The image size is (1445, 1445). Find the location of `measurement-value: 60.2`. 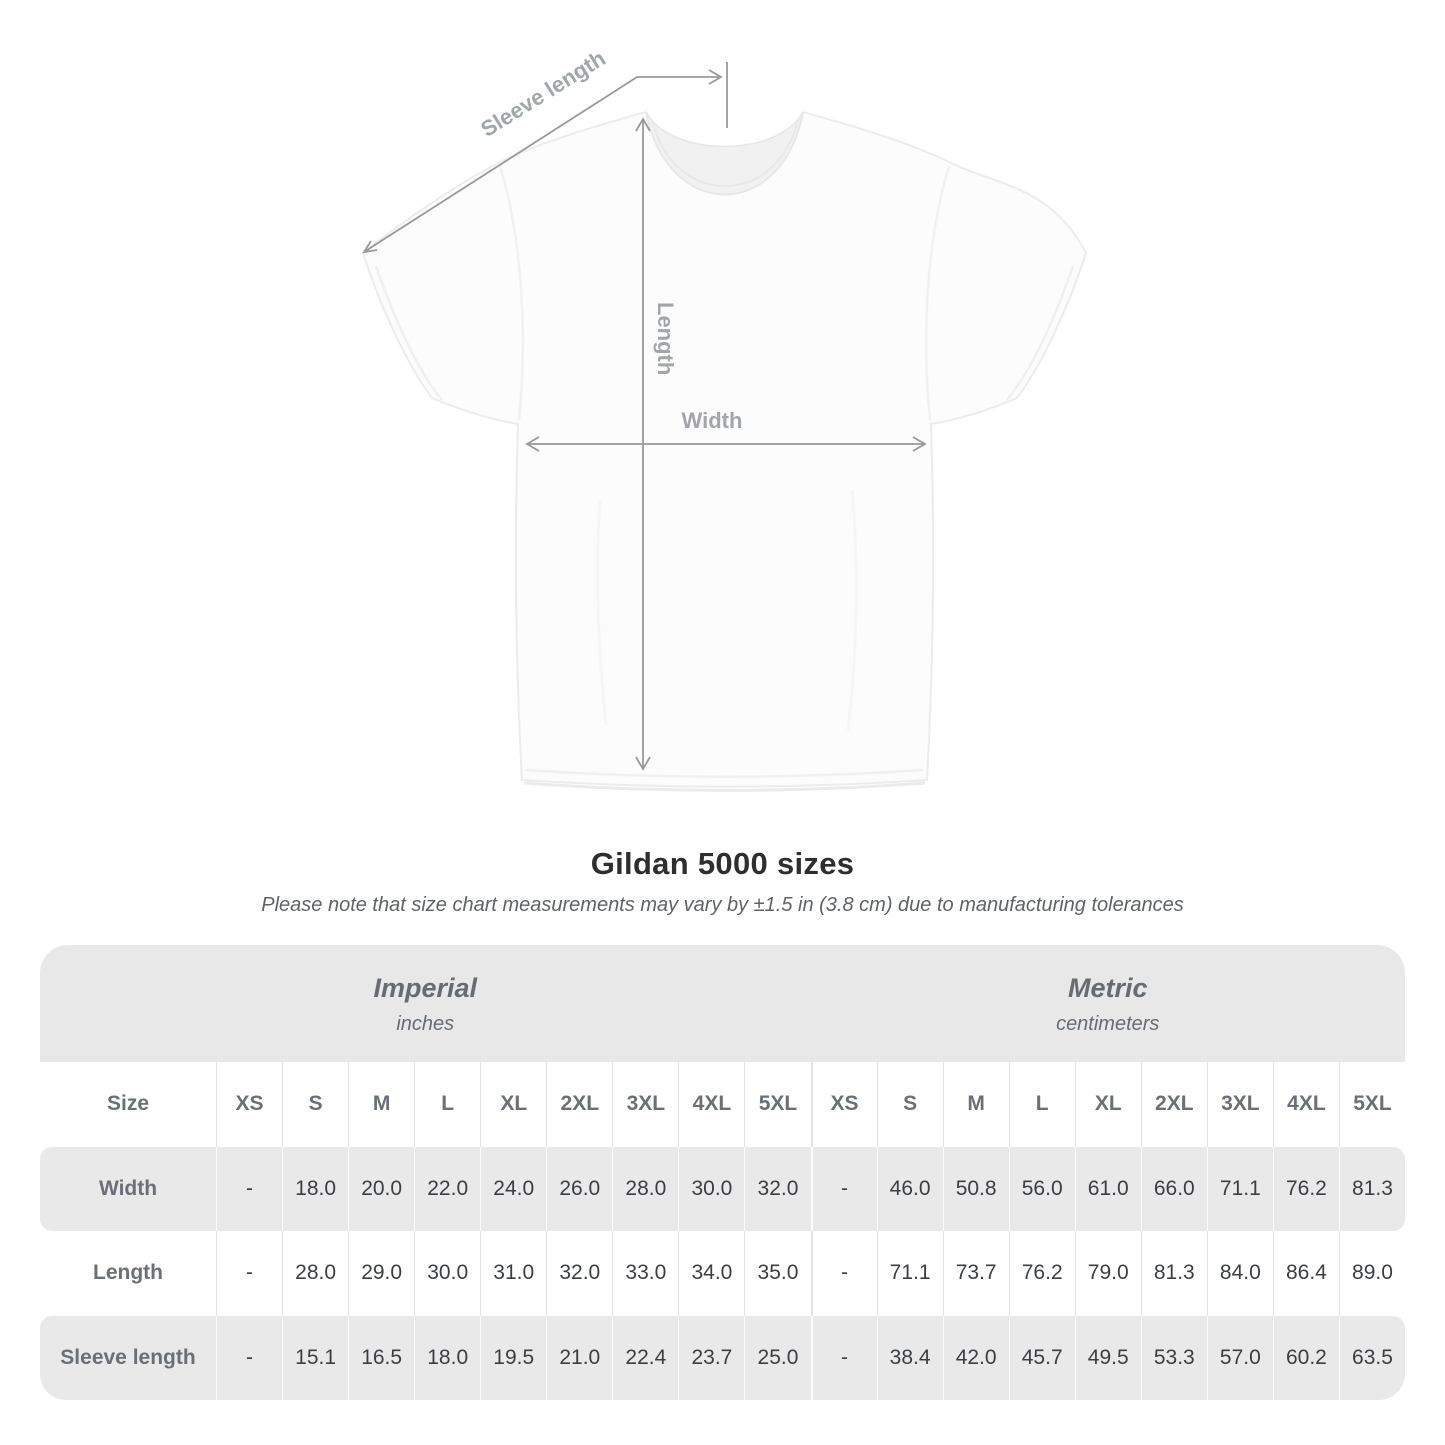

measurement-value: 60.2 is located at coordinates (1305, 1357).